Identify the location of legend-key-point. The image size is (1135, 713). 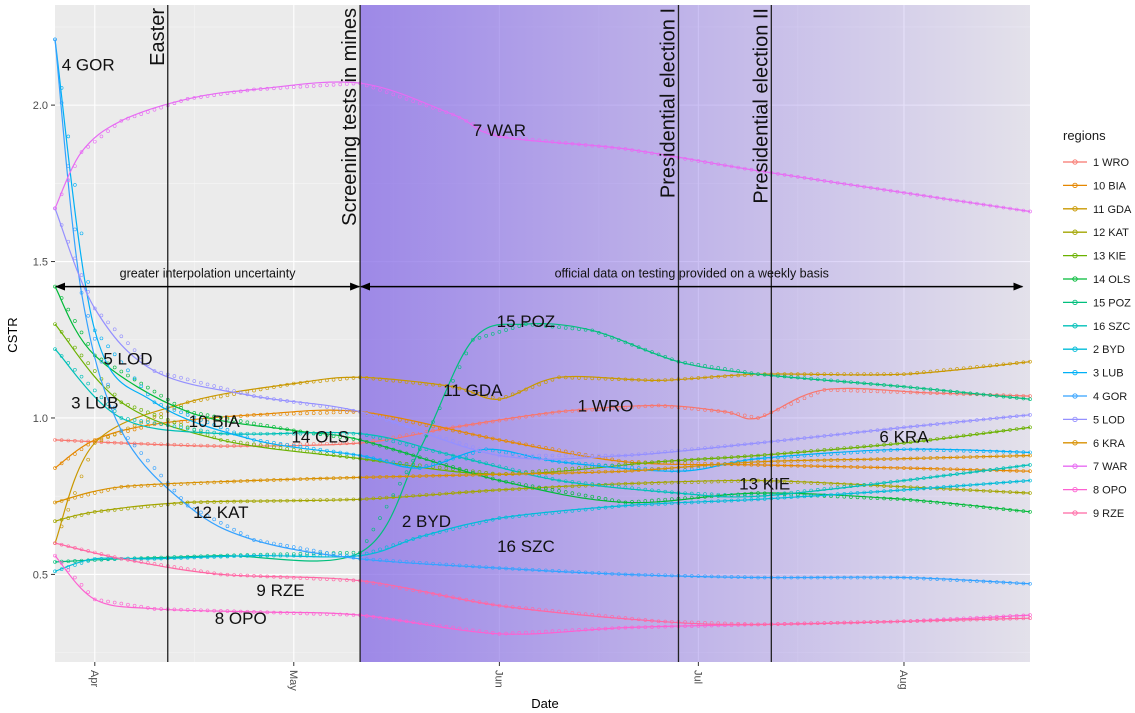
(1075, 185).